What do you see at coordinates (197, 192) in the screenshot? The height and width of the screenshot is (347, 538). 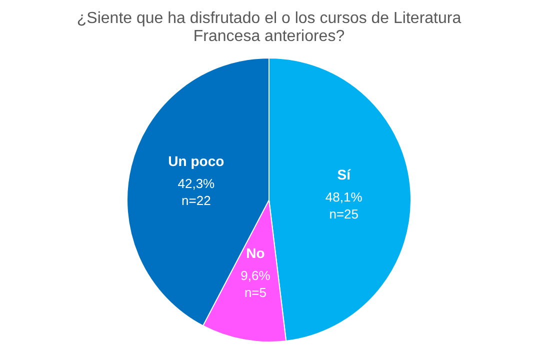 I see `data-label: 42,3% n=22` at bounding box center [197, 192].